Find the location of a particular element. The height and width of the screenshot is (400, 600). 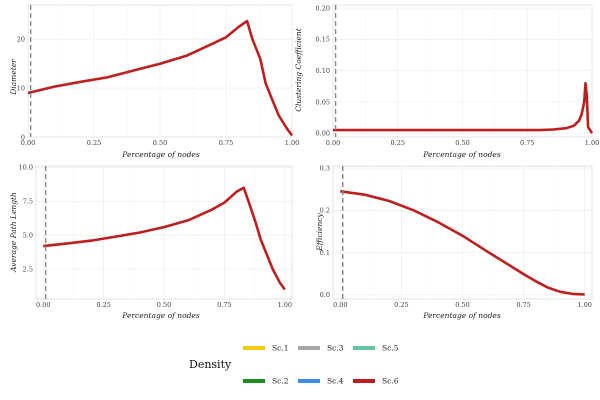

legend: Density Sc.1 Sc.3 Sc.5 Sc.2 Sc.4 Sc.6 is located at coordinates (294, 365).